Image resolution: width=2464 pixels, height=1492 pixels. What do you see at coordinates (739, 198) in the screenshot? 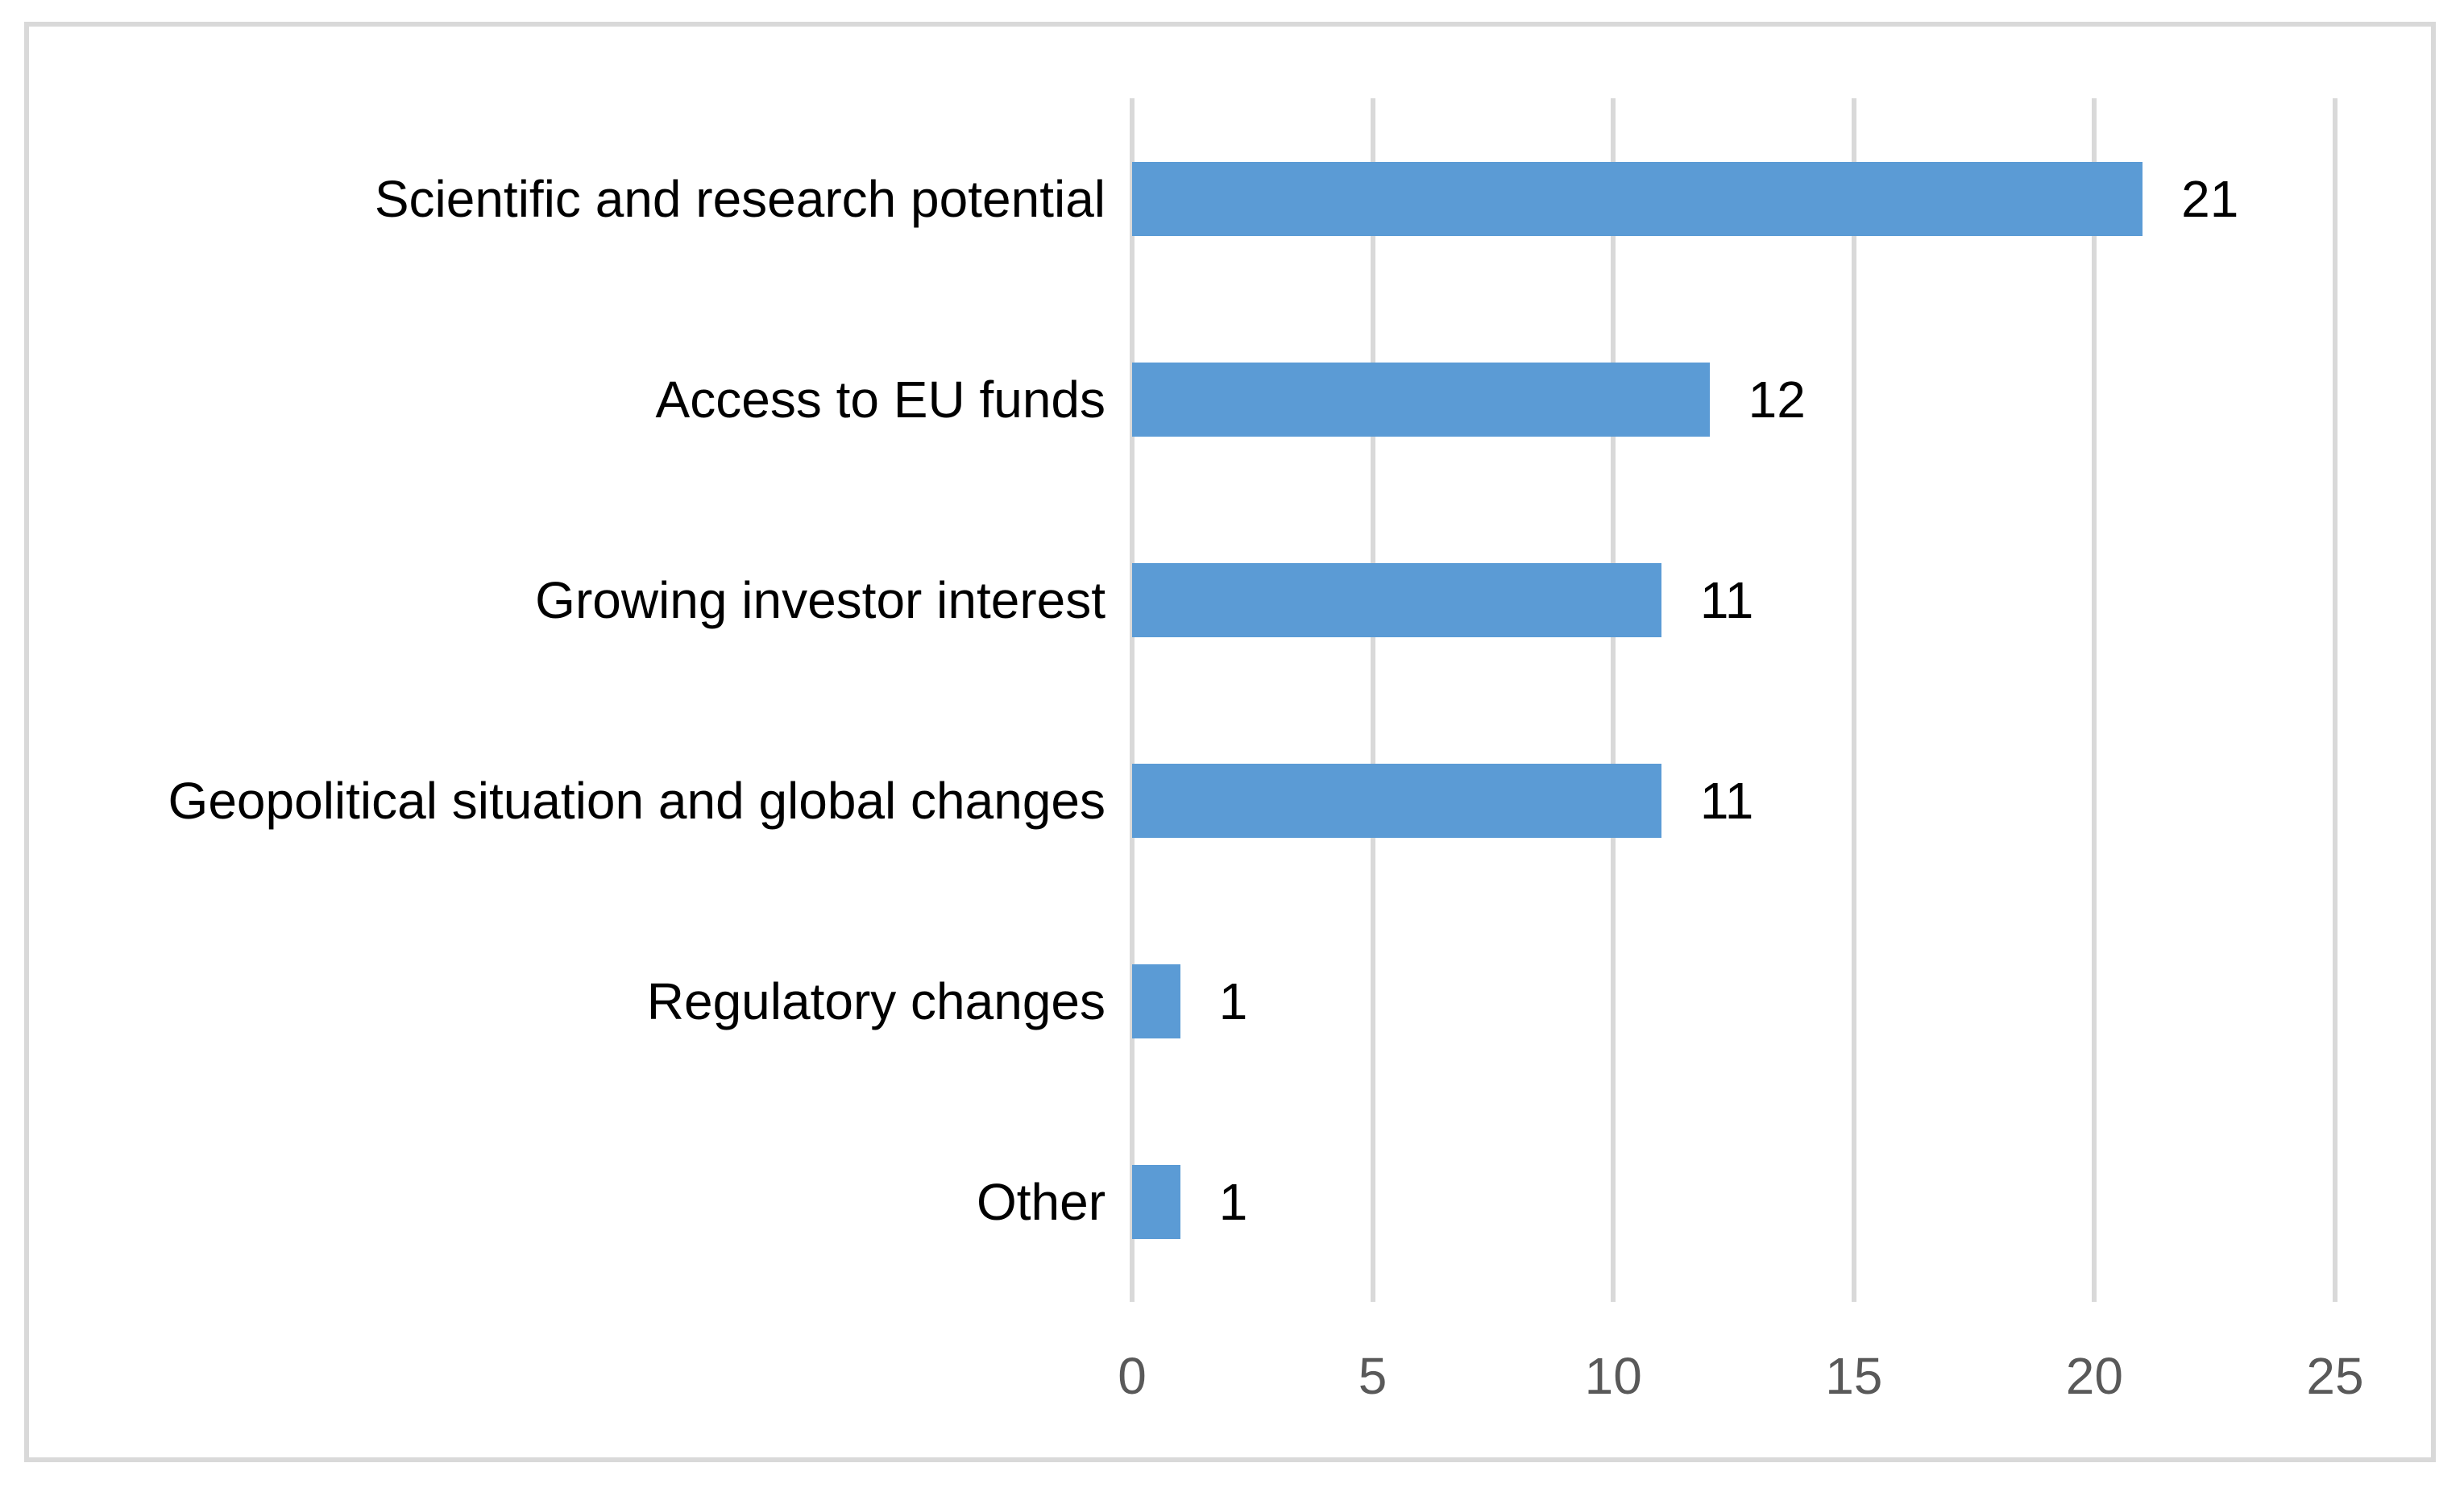
I see `category-label: Scientific and research potential` at bounding box center [739, 198].